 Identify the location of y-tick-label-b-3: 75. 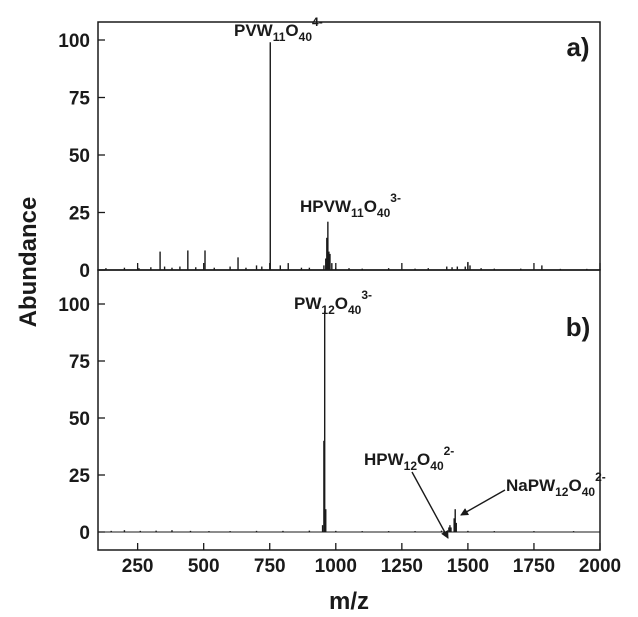
(80, 362).